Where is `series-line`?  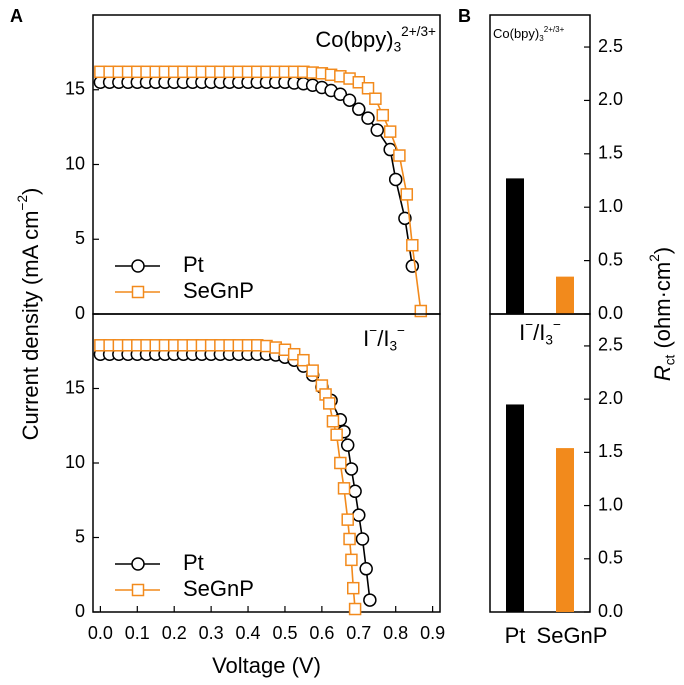 series-line is located at coordinates (257, 174).